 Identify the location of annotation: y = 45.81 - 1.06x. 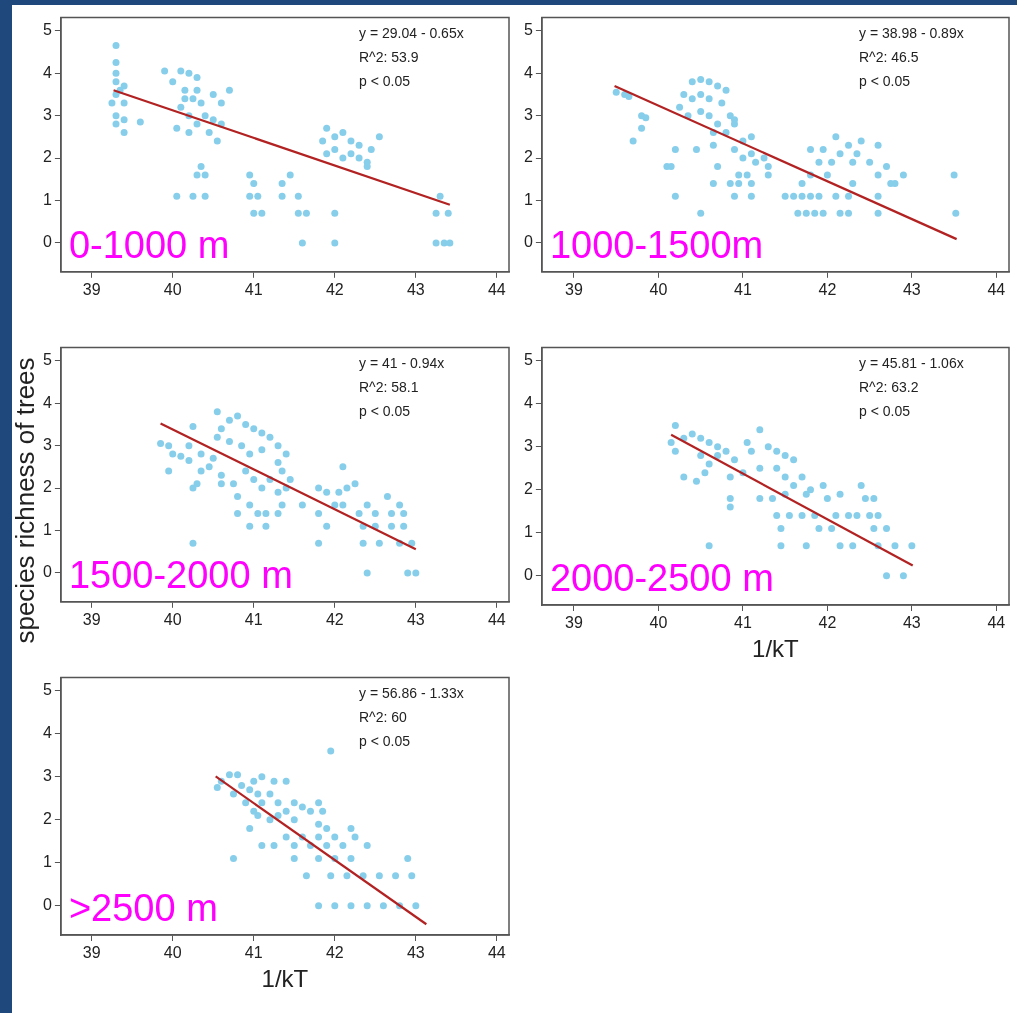
(911, 363).